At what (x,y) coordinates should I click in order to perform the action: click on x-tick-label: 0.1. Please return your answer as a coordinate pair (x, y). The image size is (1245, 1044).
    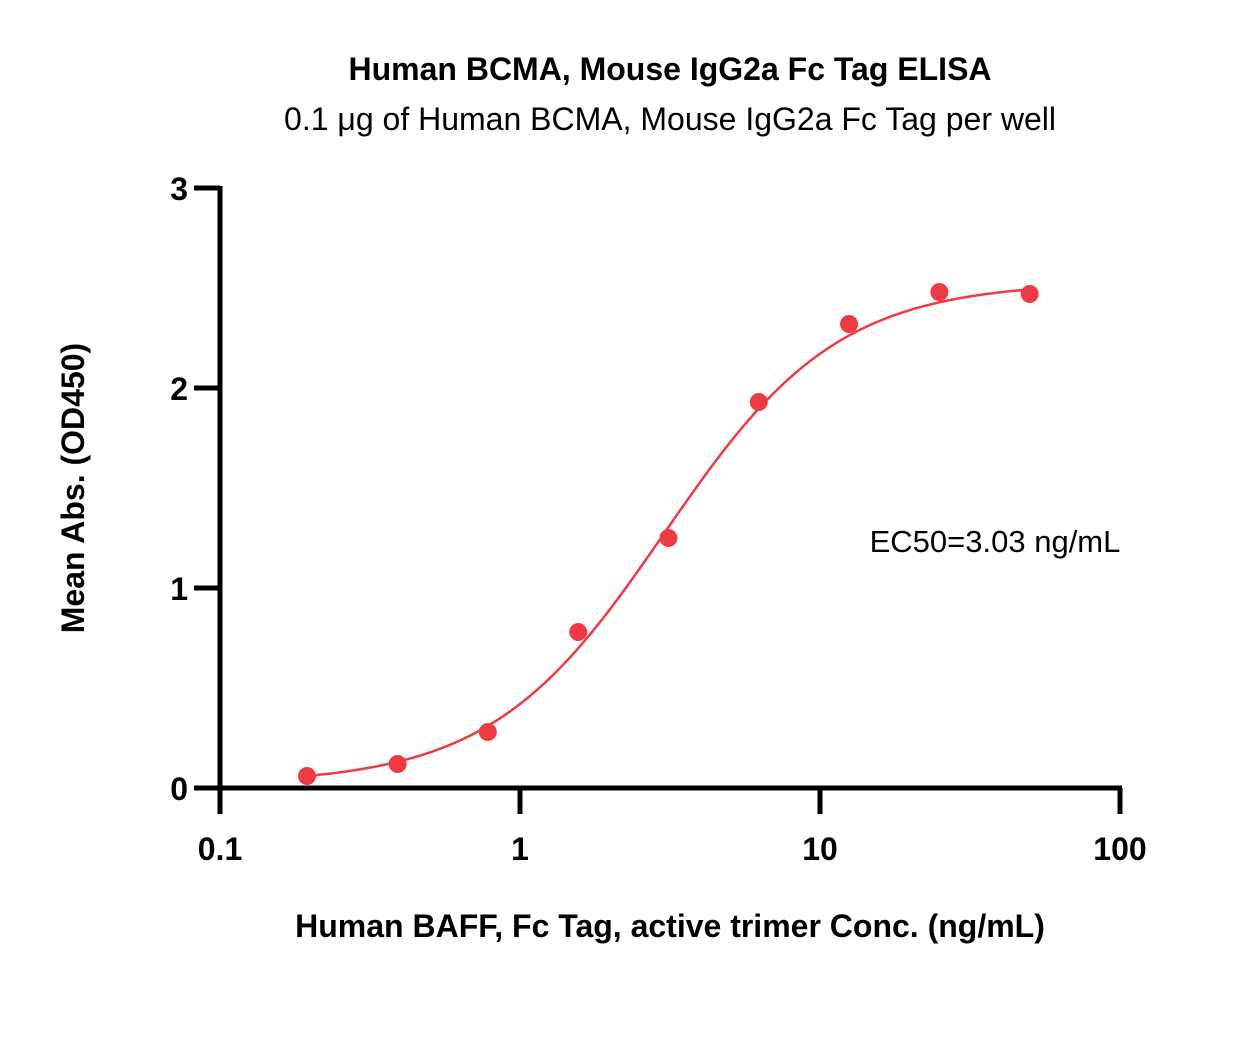
    Looking at the image, I should click on (220, 849).